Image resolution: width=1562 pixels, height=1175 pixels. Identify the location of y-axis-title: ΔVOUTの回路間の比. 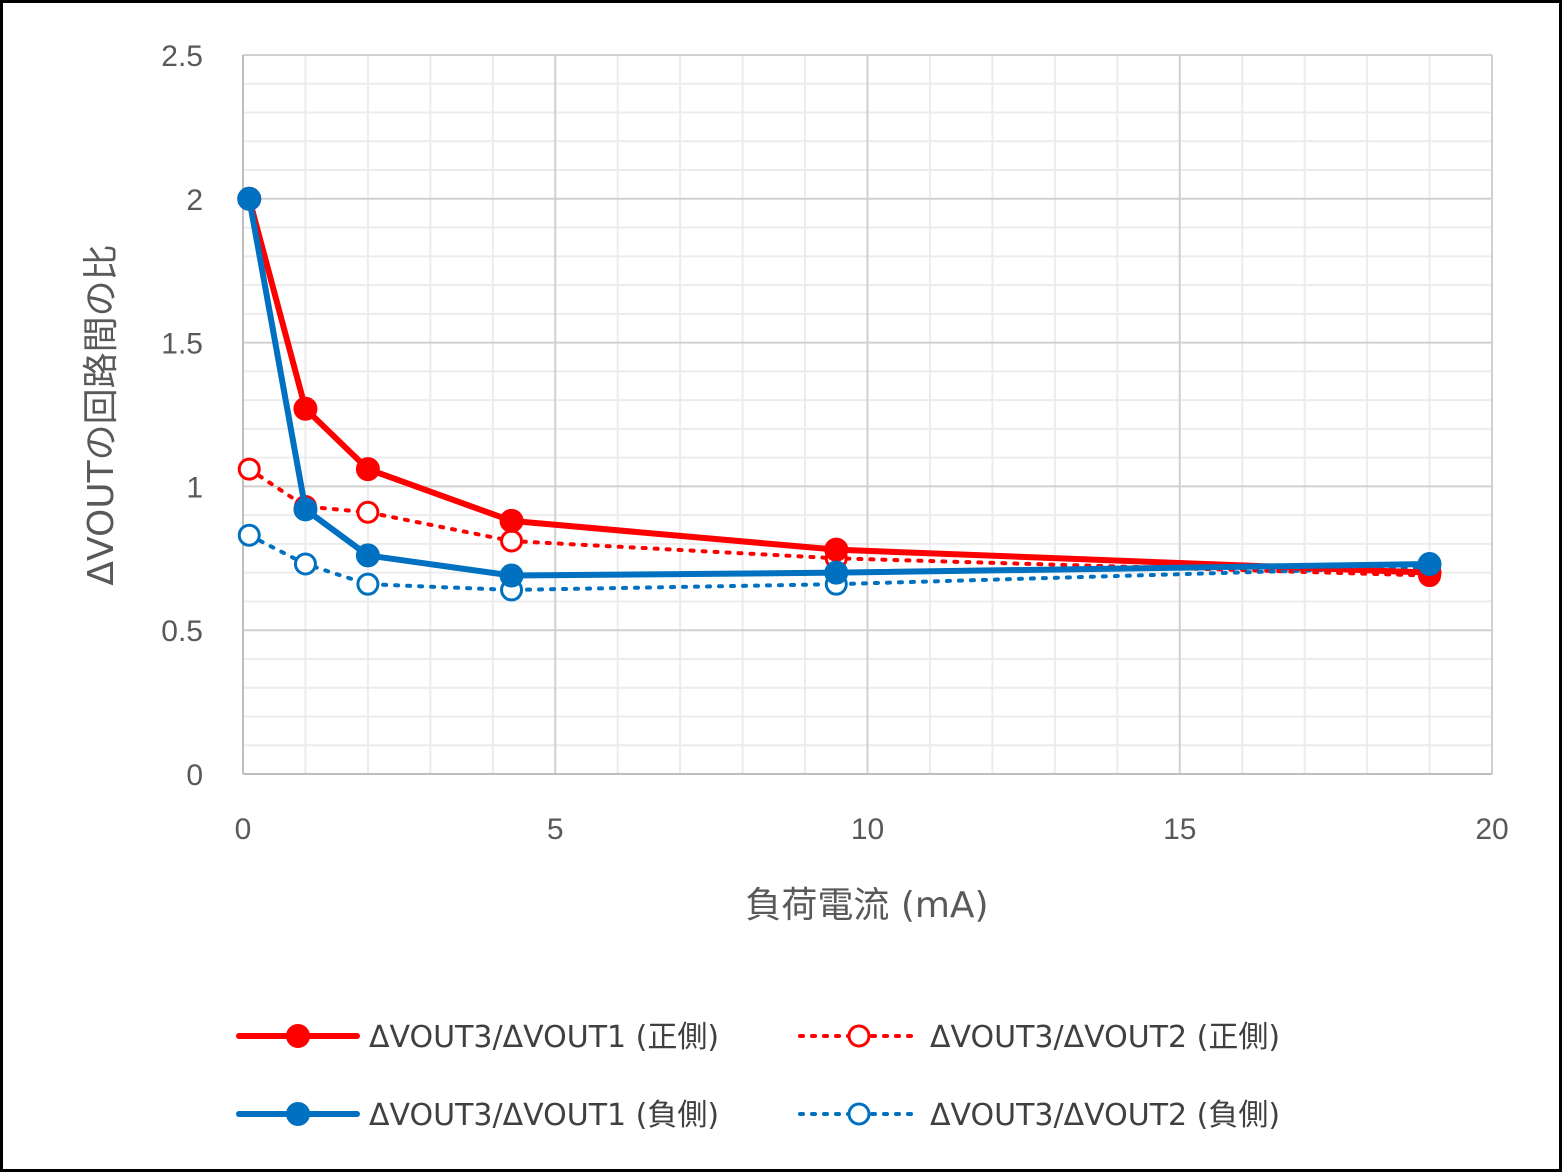
(101, 414).